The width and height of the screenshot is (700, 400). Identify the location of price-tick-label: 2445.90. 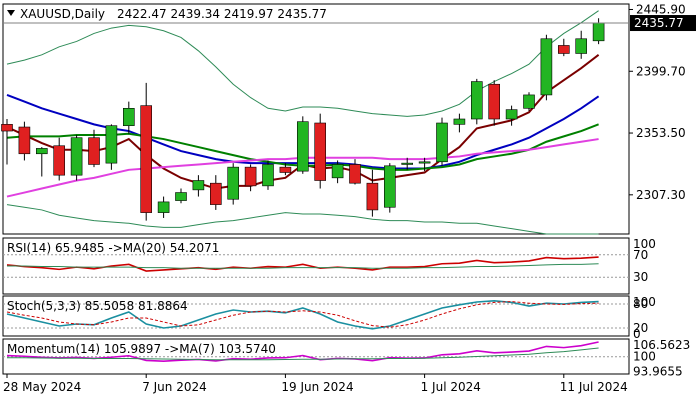
(661, 9).